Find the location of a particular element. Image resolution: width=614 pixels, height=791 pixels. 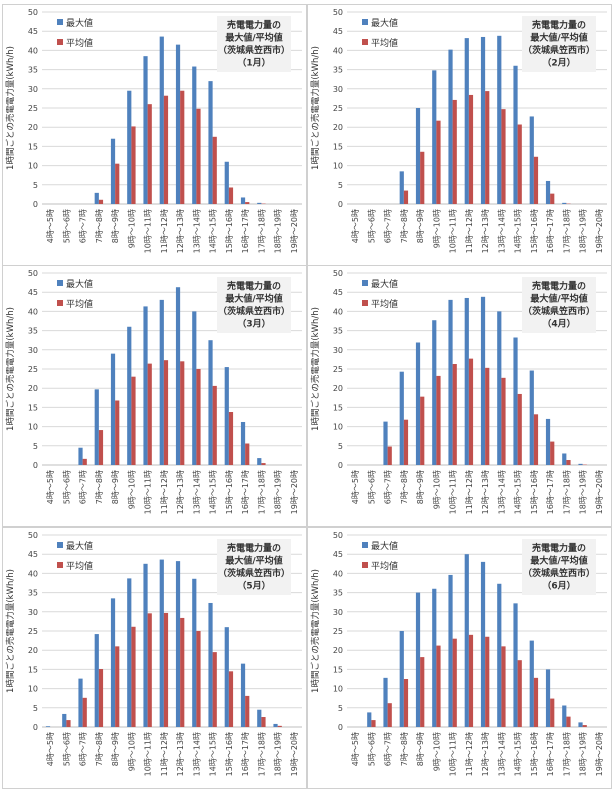

title-line: 最大値/平均値 is located at coordinates (253, 299).